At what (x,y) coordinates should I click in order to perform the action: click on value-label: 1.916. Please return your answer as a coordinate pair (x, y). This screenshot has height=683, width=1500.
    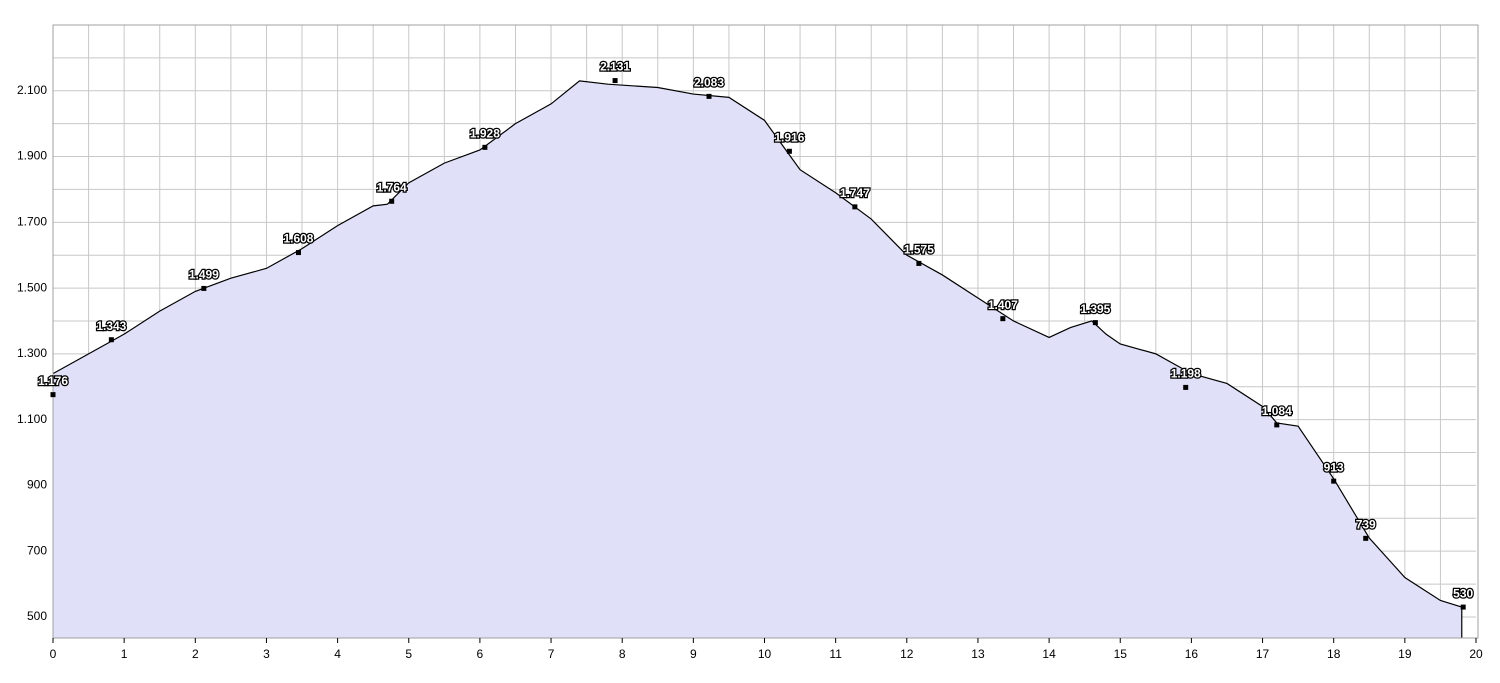
    Looking at the image, I should click on (789, 137).